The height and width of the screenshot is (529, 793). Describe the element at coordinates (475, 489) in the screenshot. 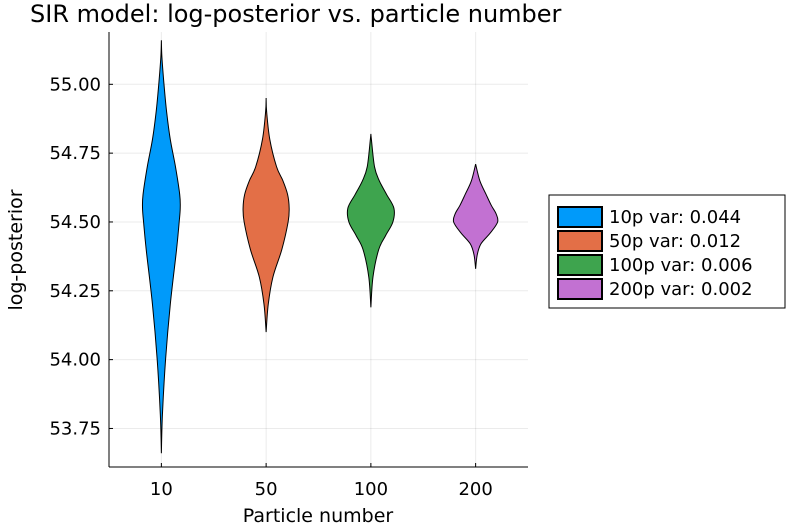

I see `x-tick-label: 200` at that location.